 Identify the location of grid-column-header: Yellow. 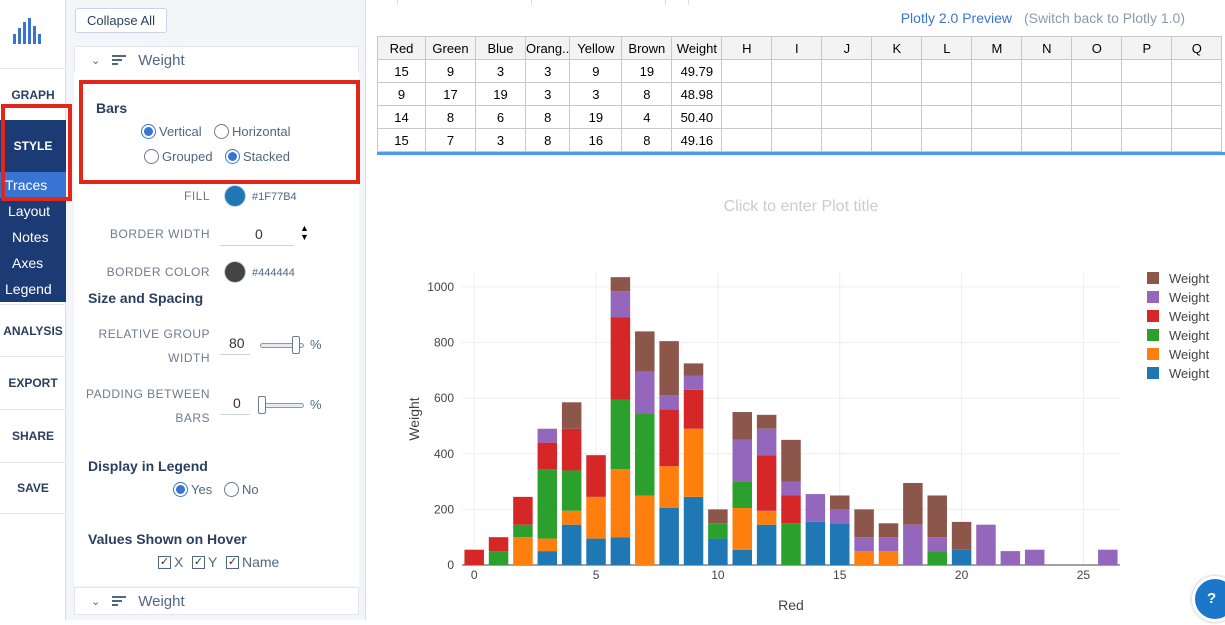
(596, 48).